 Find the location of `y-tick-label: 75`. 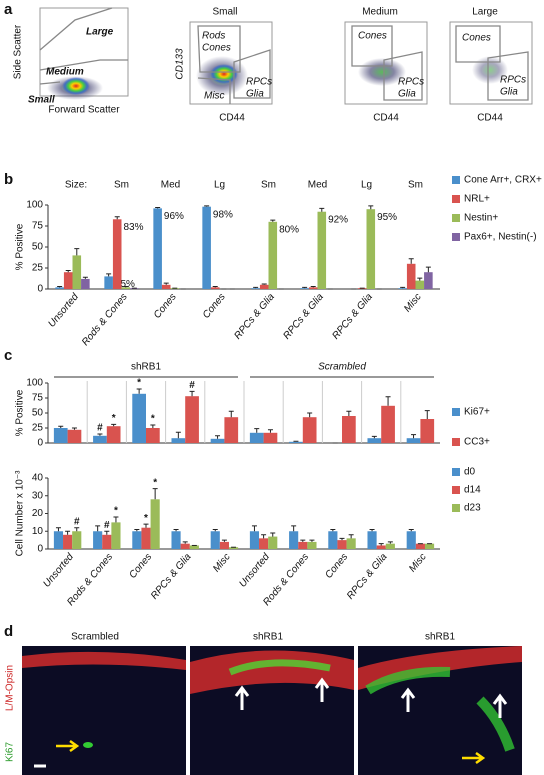

y-tick-label: 75 is located at coordinates (38, 398).